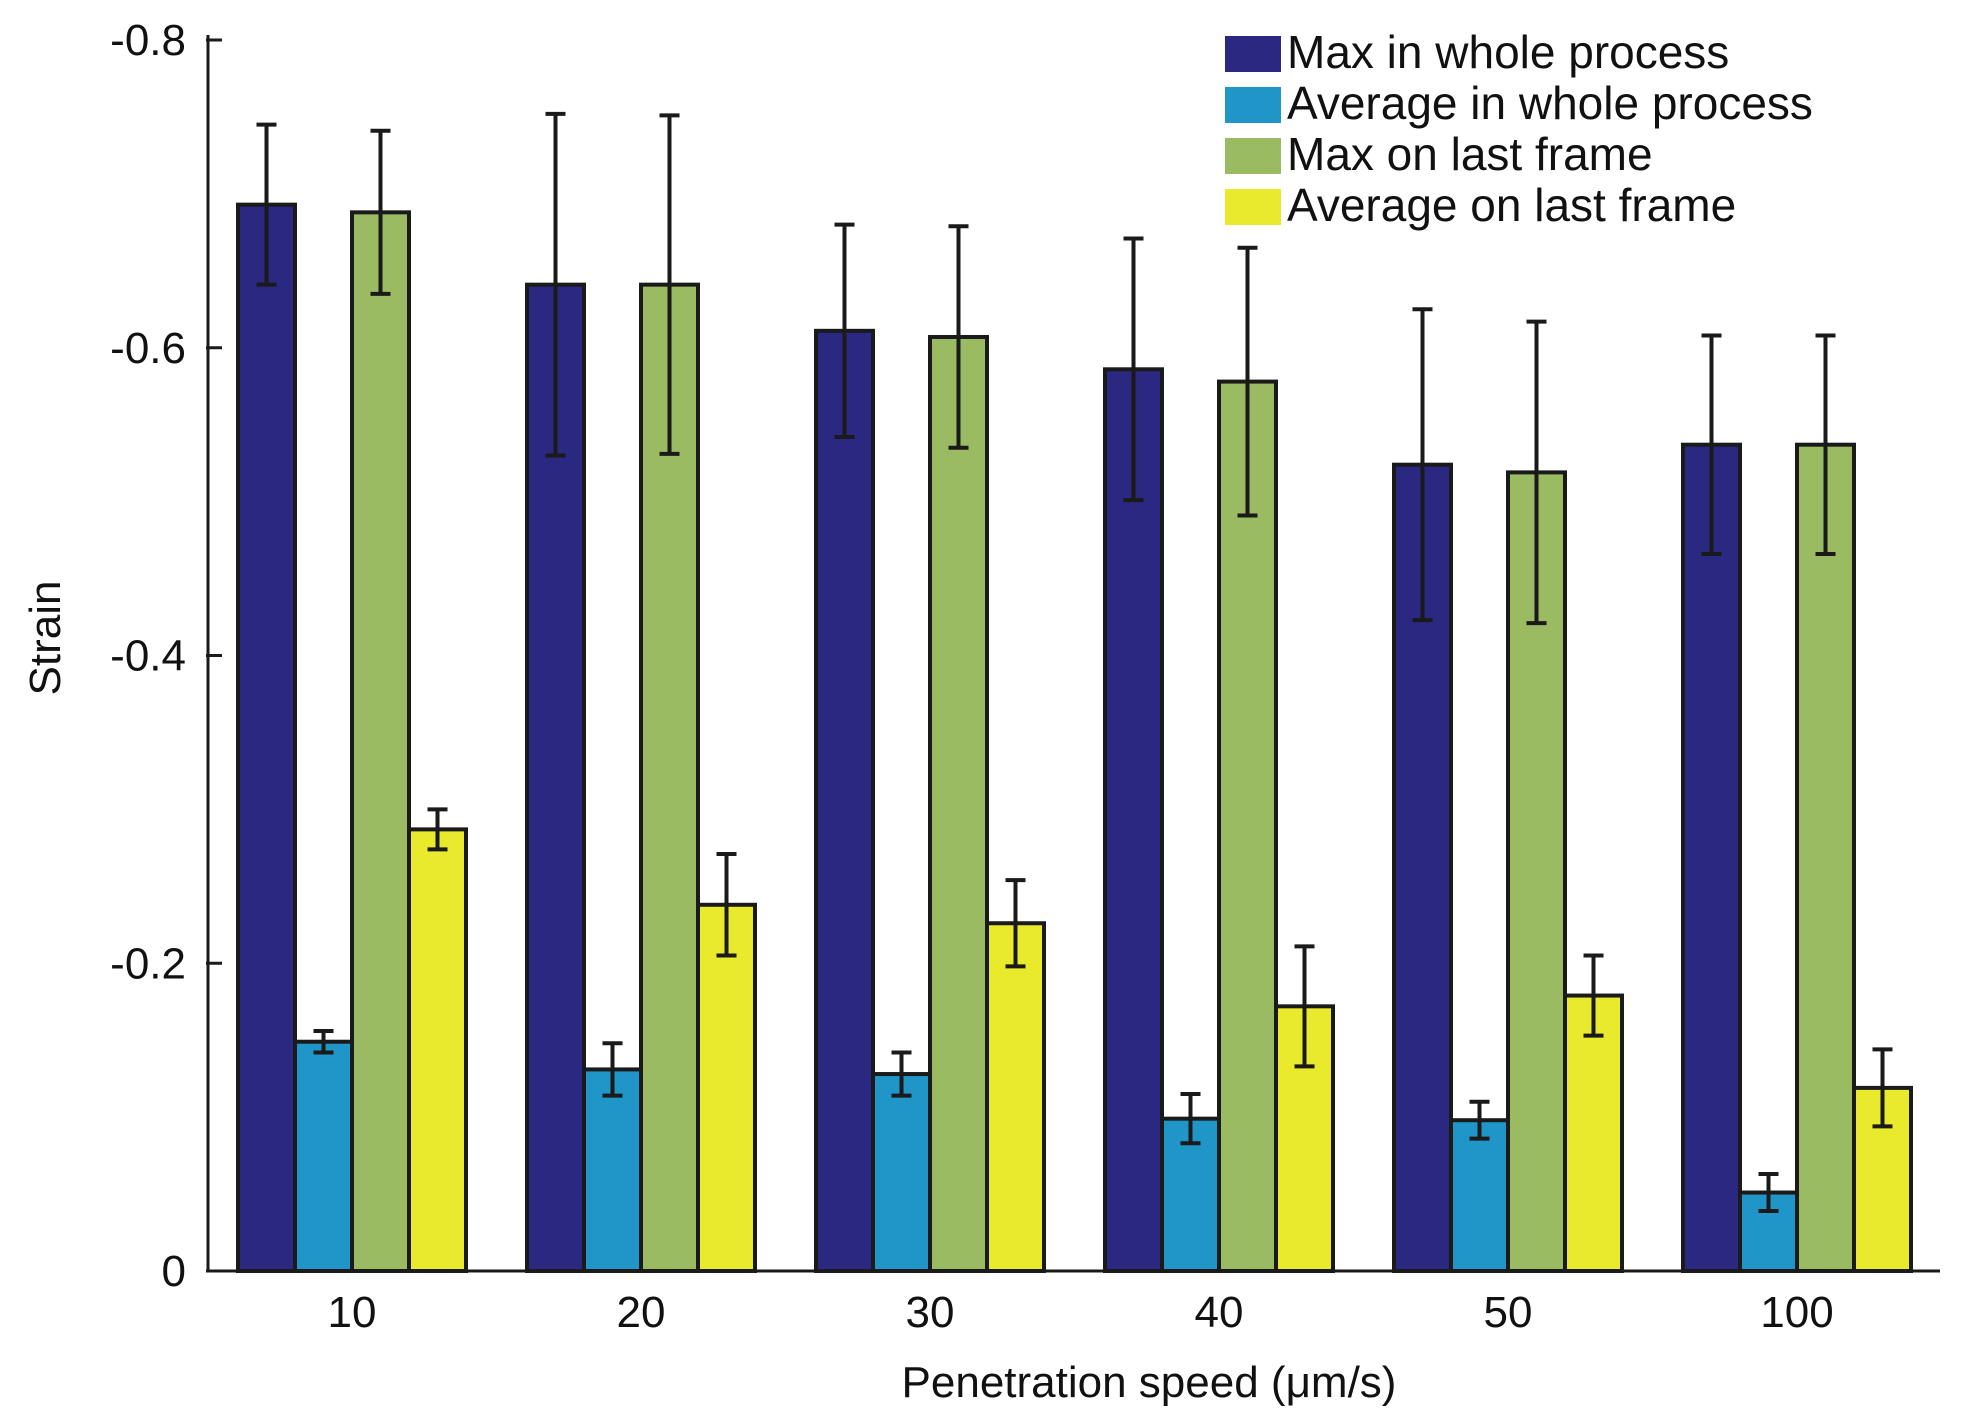 Image resolution: width=1973 pixels, height=1426 pixels. Describe the element at coordinates (174, 1271) in the screenshot. I see `y-tick-label: 0` at that location.